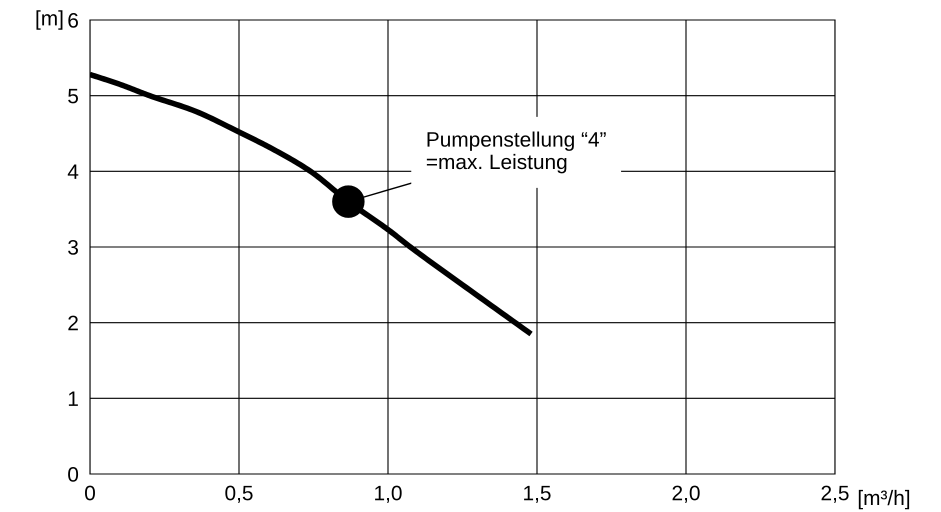 Image resolution: width=941 pixels, height=512 pixels. What do you see at coordinates (73, 474) in the screenshot?
I see `y-tick-label: 0` at bounding box center [73, 474].